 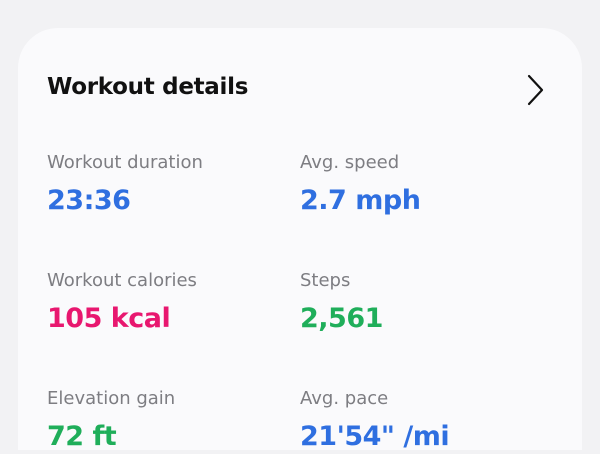 What do you see at coordinates (536, 90) in the screenshot?
I see `chevron-button` at bounding box center [536, 90].